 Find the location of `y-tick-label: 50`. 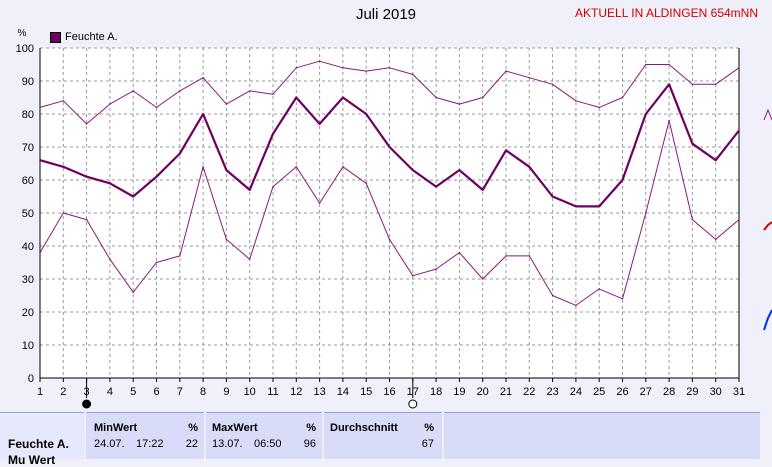

y-tick-label: 50 is located at coordinates (28, 214).